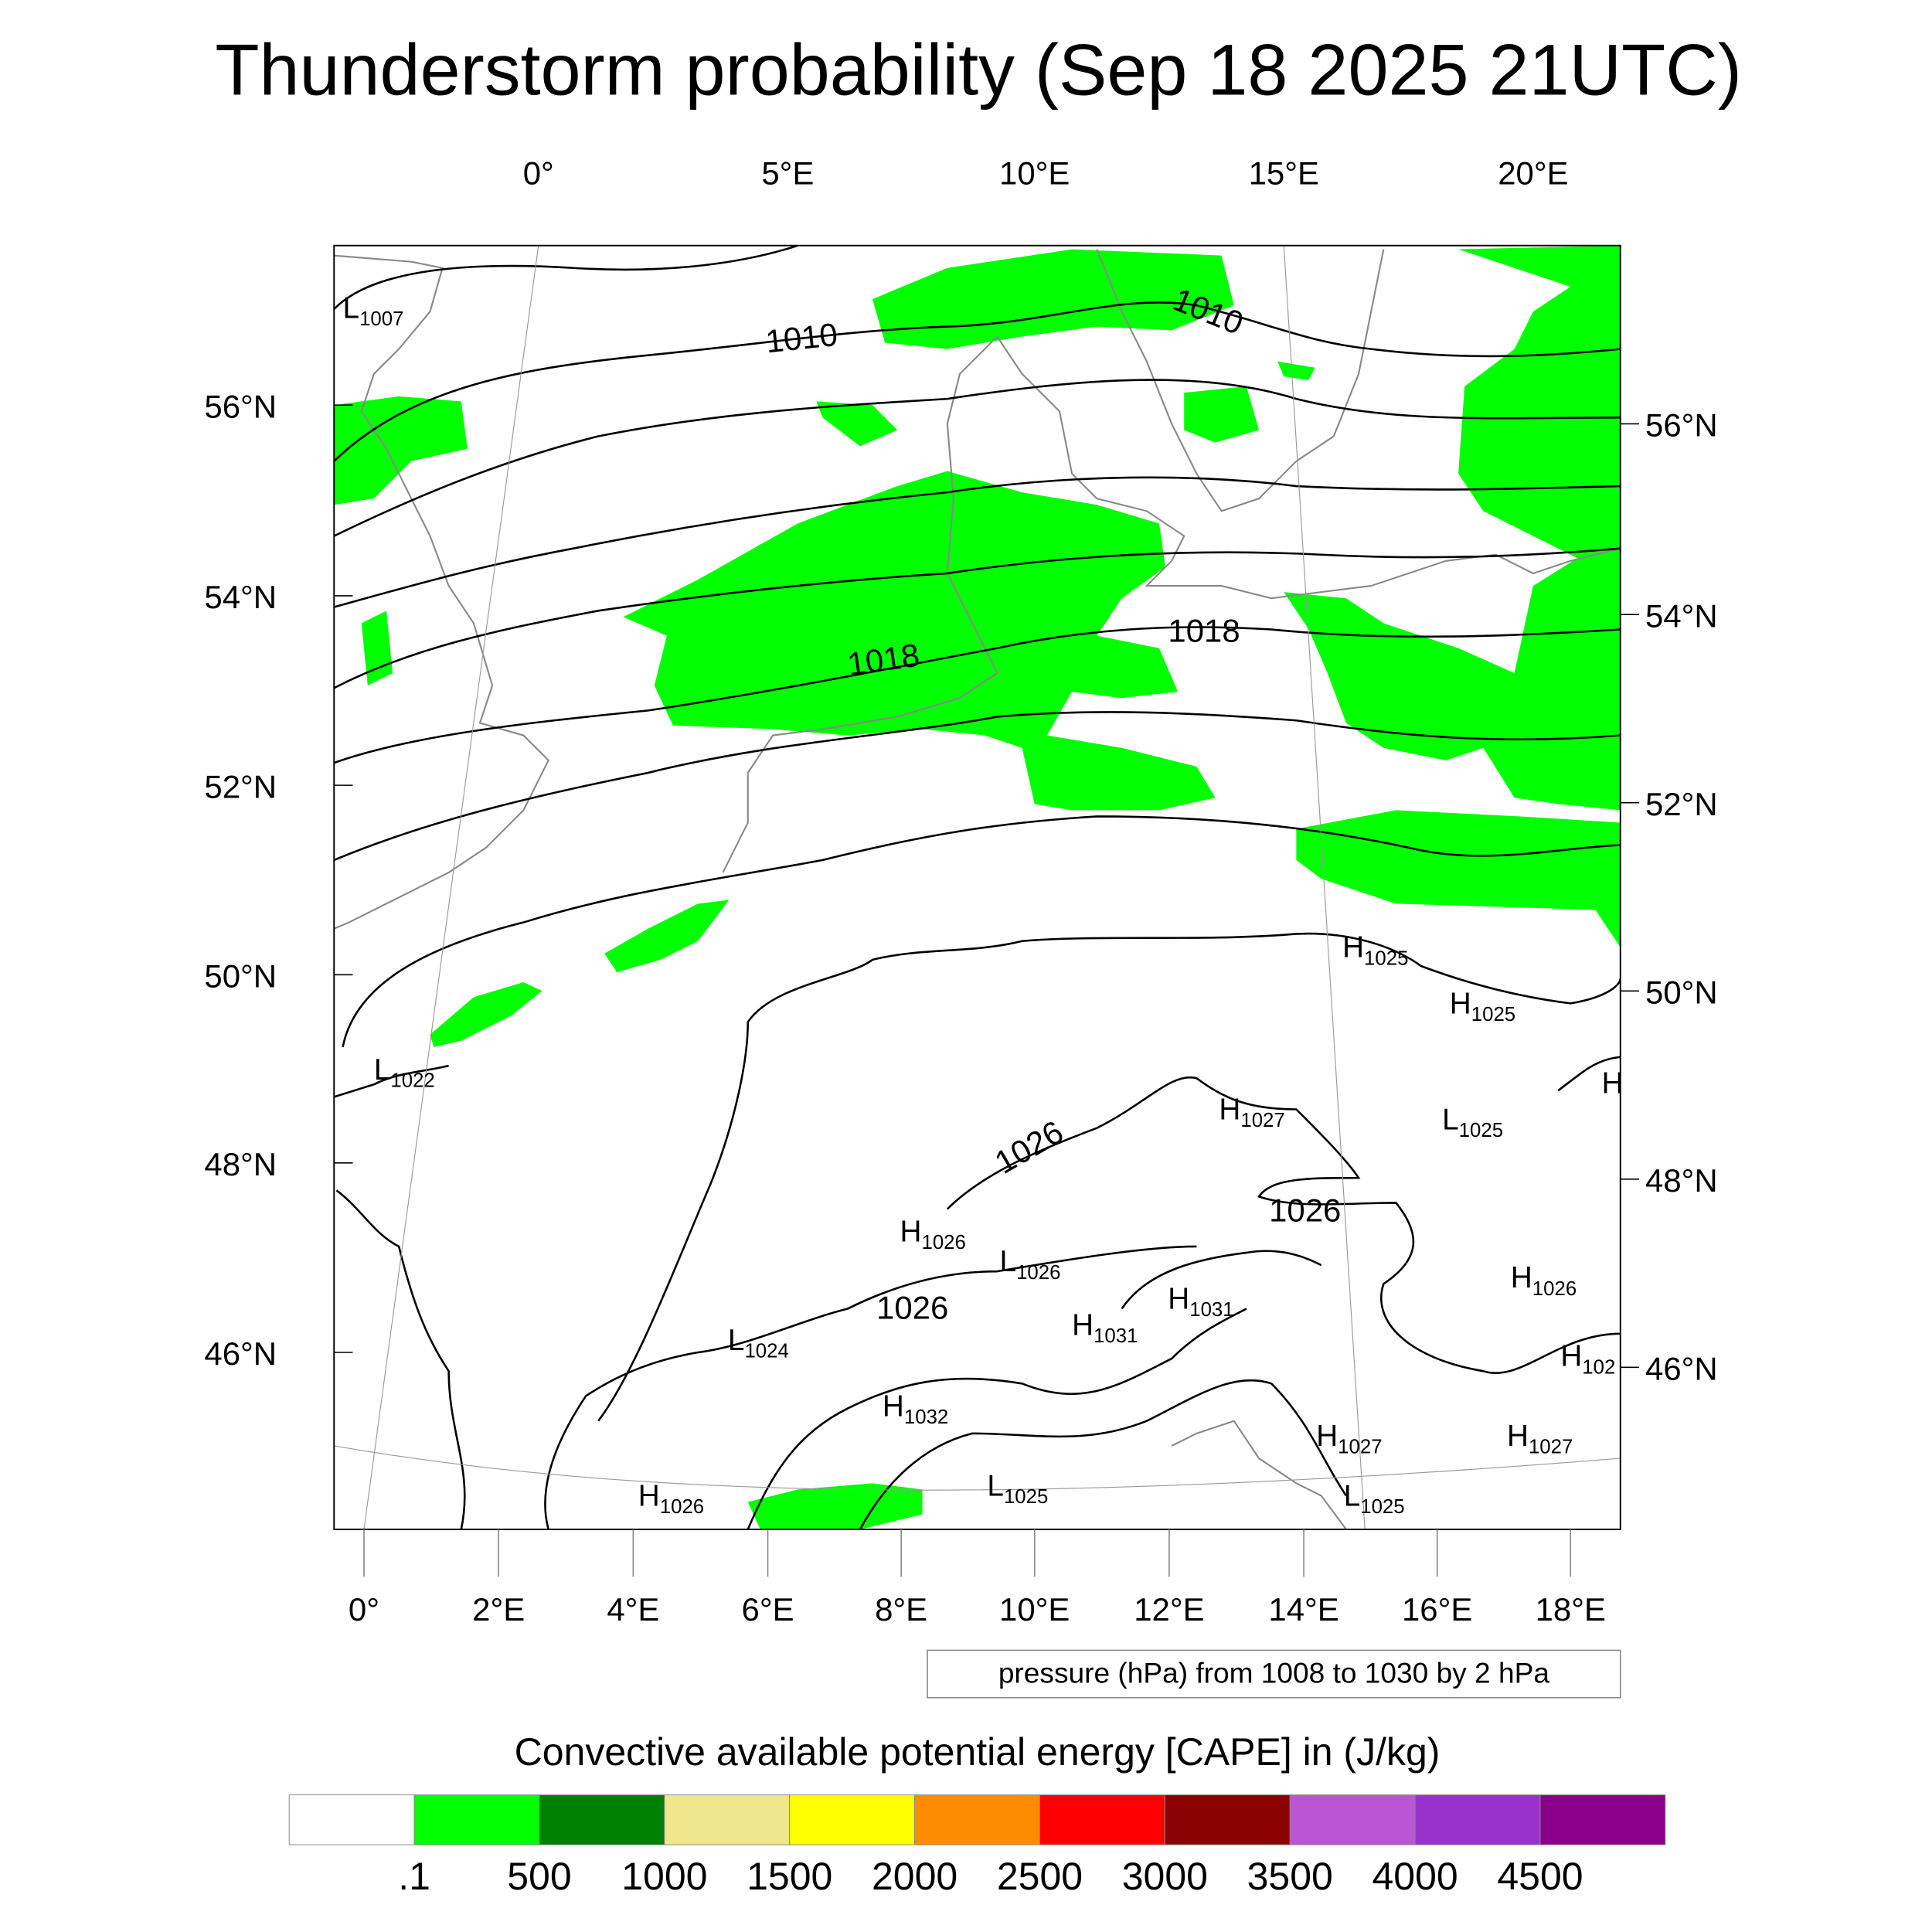 The height and width of the screenshot is (1932, 1932). What do you see at coordinates (364, 1610) in the screenshot?
I see `bottom-lon-tick: 0°` at bounding box center [364, 1610].